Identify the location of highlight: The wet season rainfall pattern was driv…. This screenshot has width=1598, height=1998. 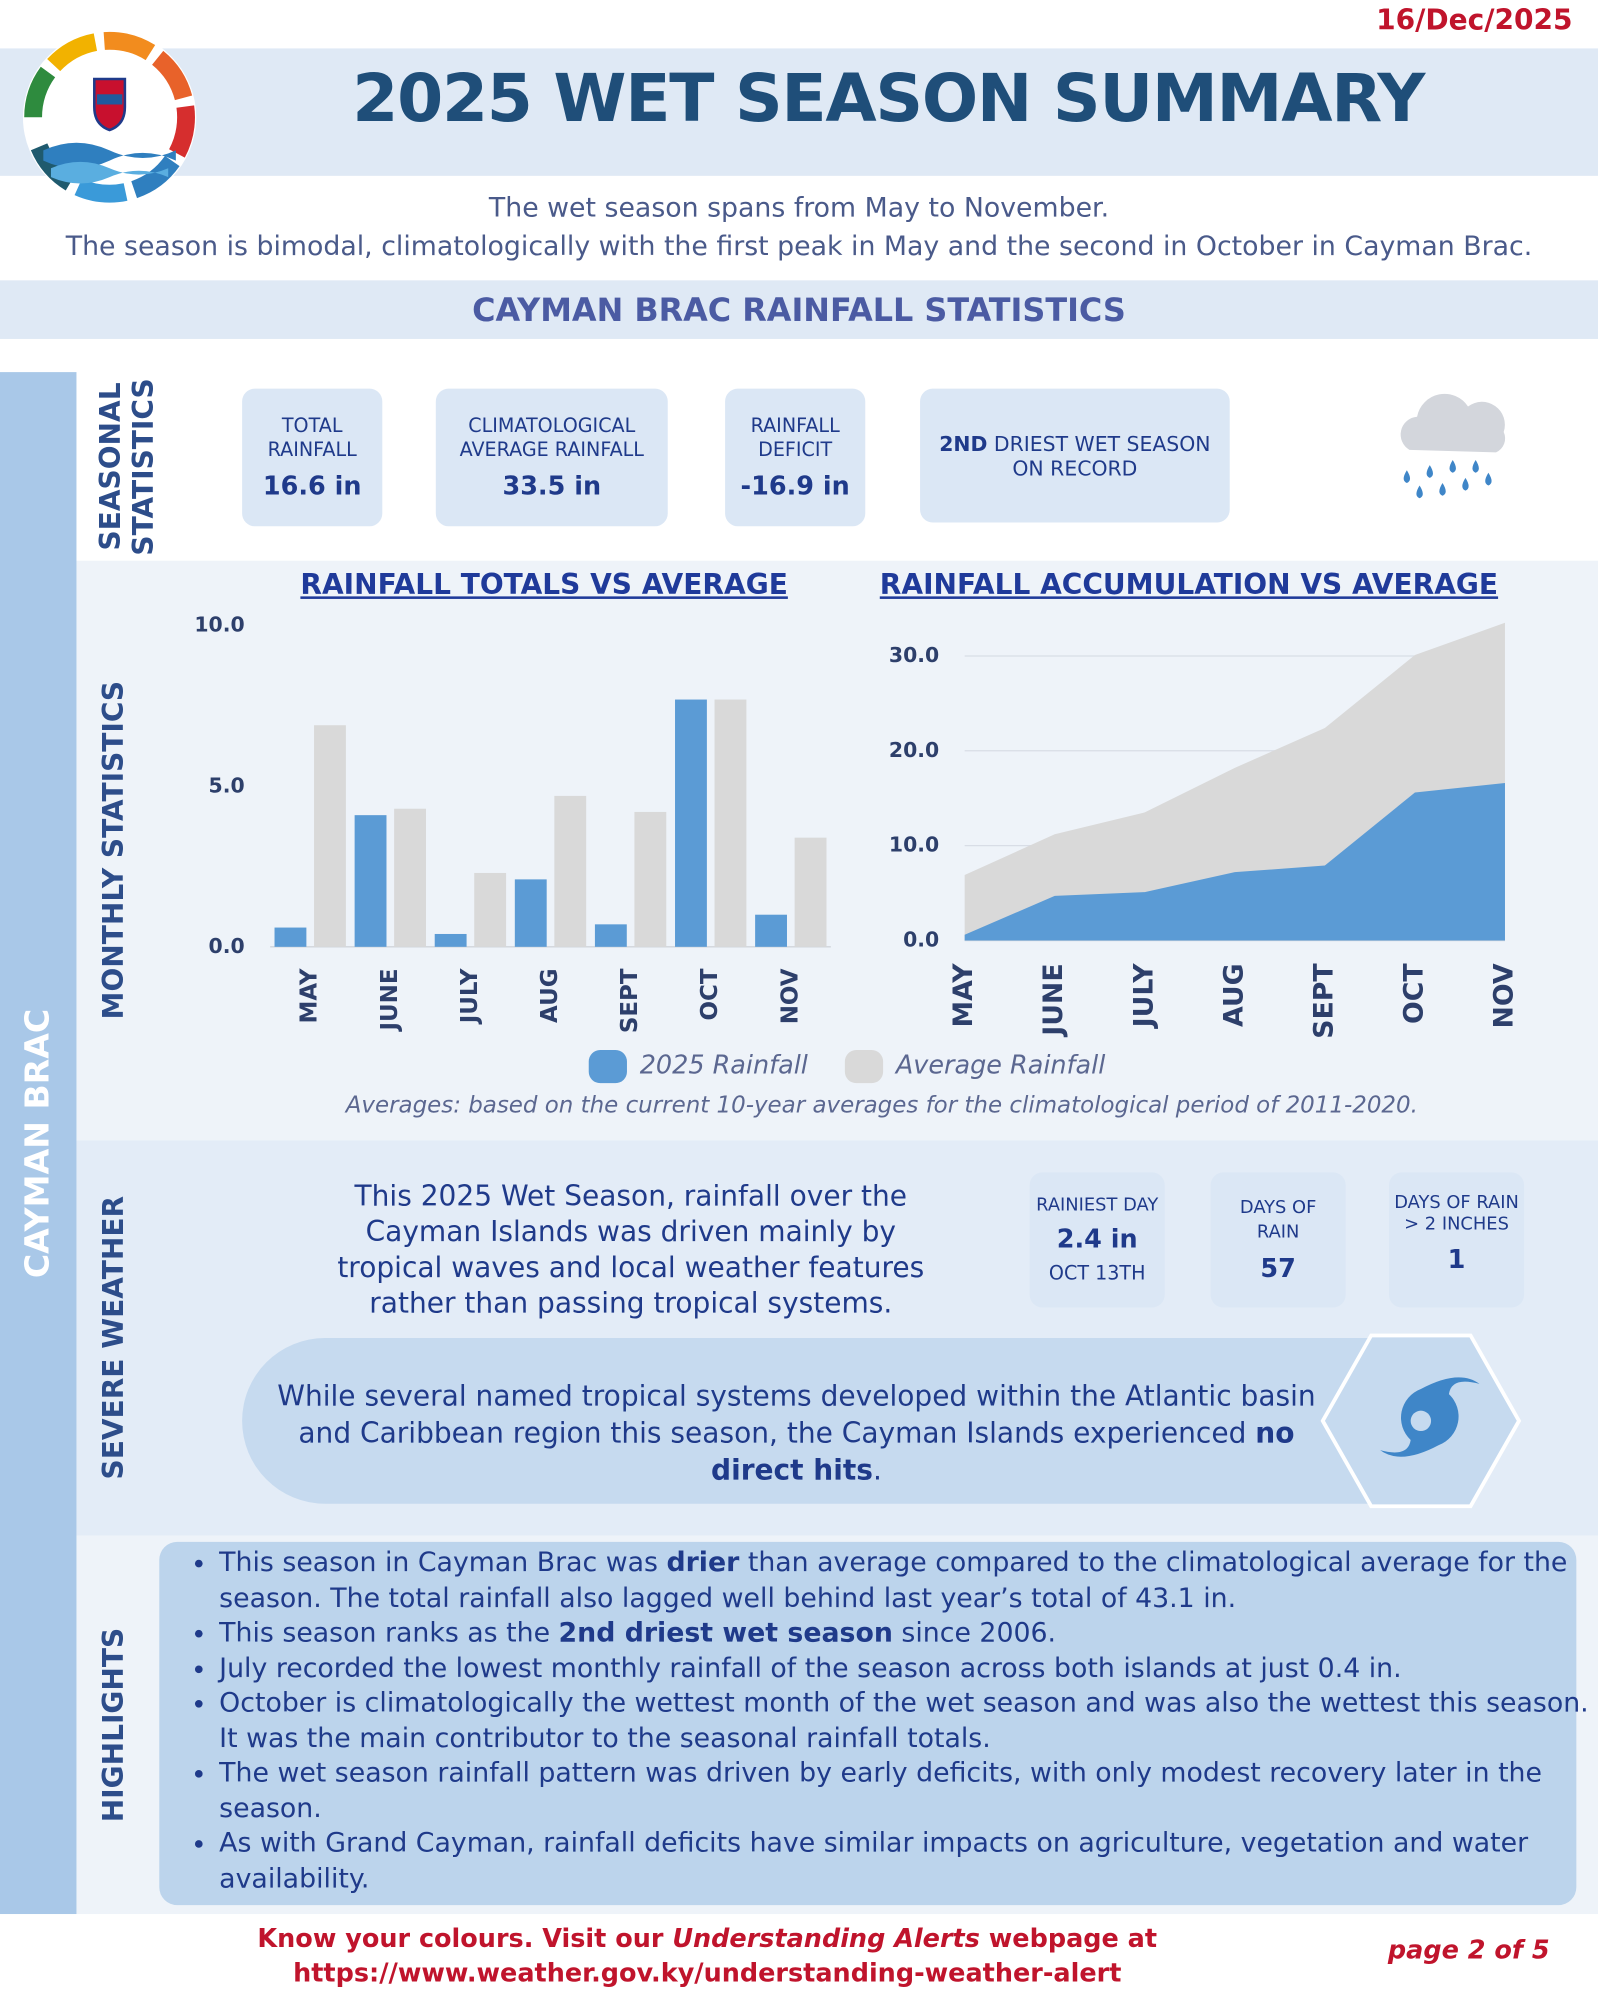
(908, 1791).